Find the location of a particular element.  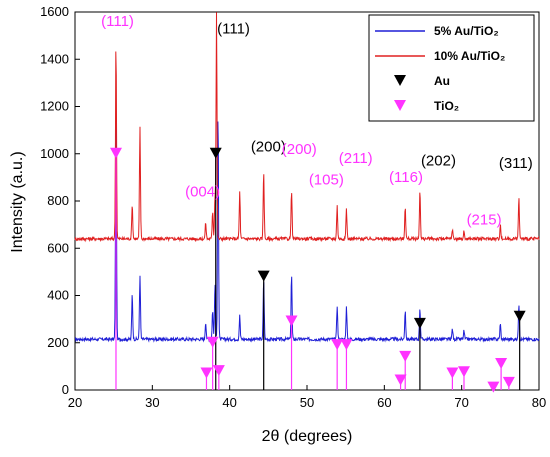

x-axis-title: 2θ (degrees) is located at coordinates (307, 436).